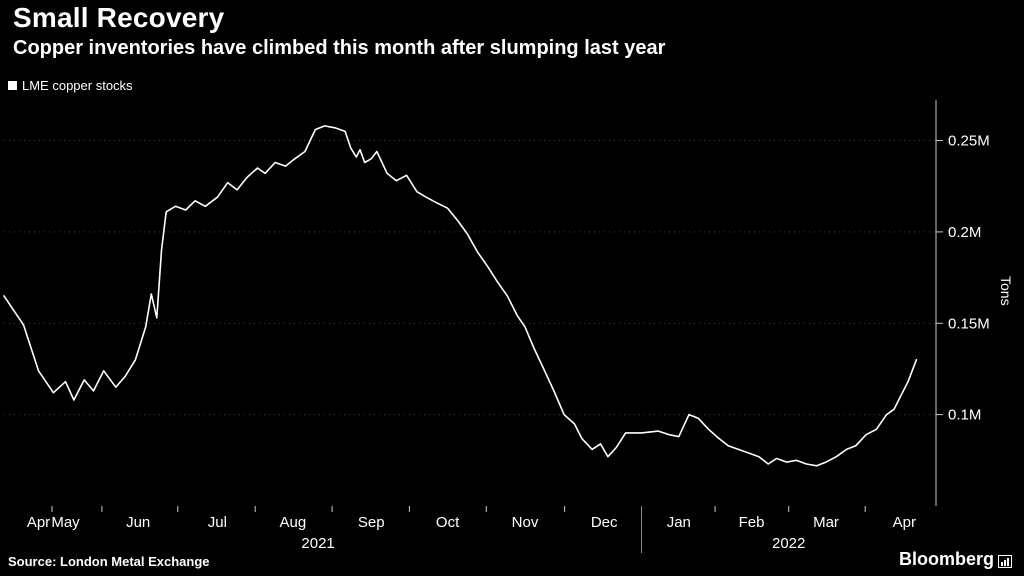 Image resolution: width=1024 pixels, height=576 pixels. What do you see at coordinates (217, 522) in the screenshot?
I see `x-tick-label: Jul` at bounding box center [217, 522].